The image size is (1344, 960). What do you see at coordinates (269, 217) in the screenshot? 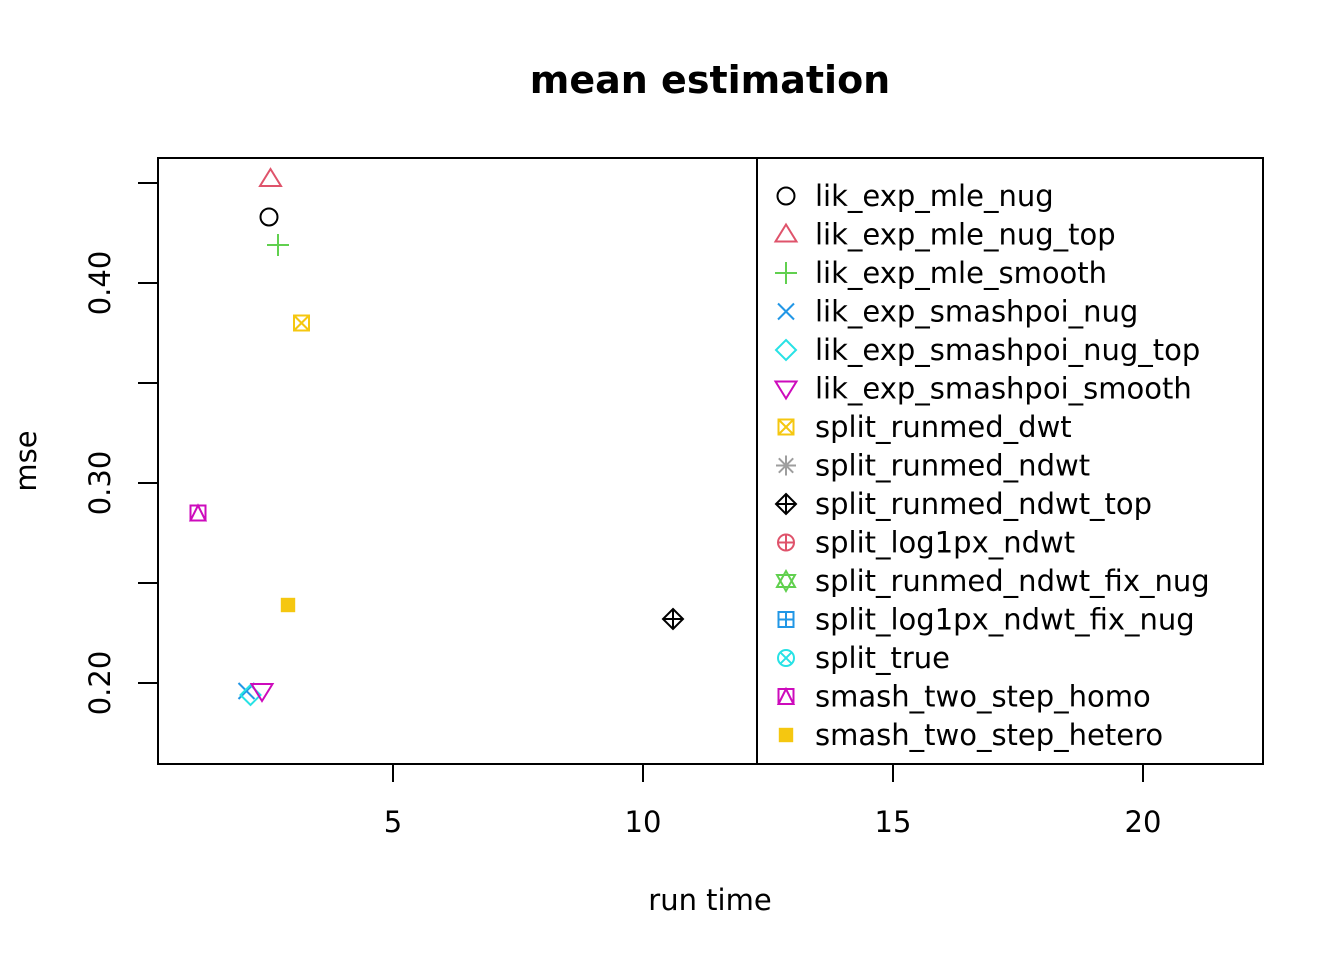
I see `point-lik-exp-mle-nug` at bounding box center [269, 217].